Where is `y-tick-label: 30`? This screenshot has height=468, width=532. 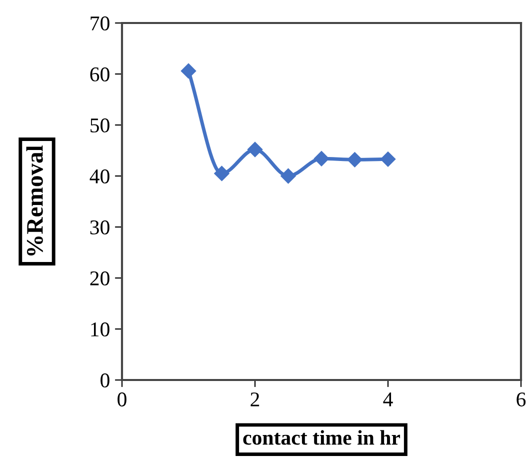 y-tick-label: 30 is located at coordinates (100, 227).